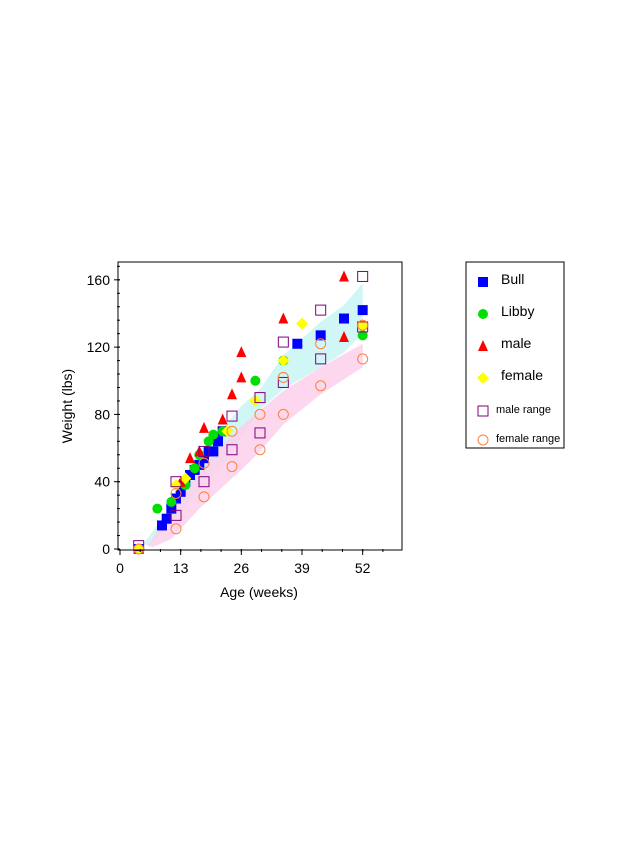 The width and height of the screenshot is (618, 865). I want to click on y-tick-label: 40, so click(102, 482).